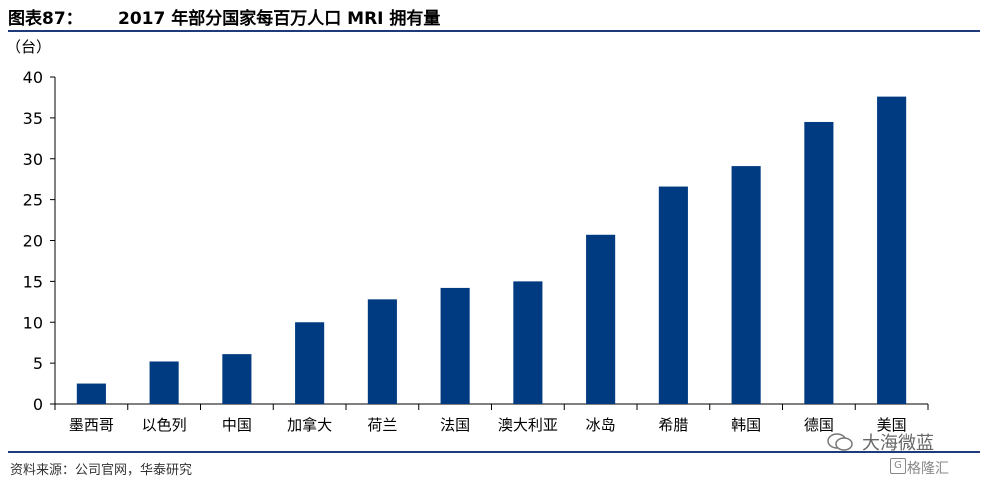 The height and width of the screenshot is (482, 988). What do you see at coordinates (33, 200) in the screenshot?
I see `y-tick-label: 25` at bounding box center [33, 200].